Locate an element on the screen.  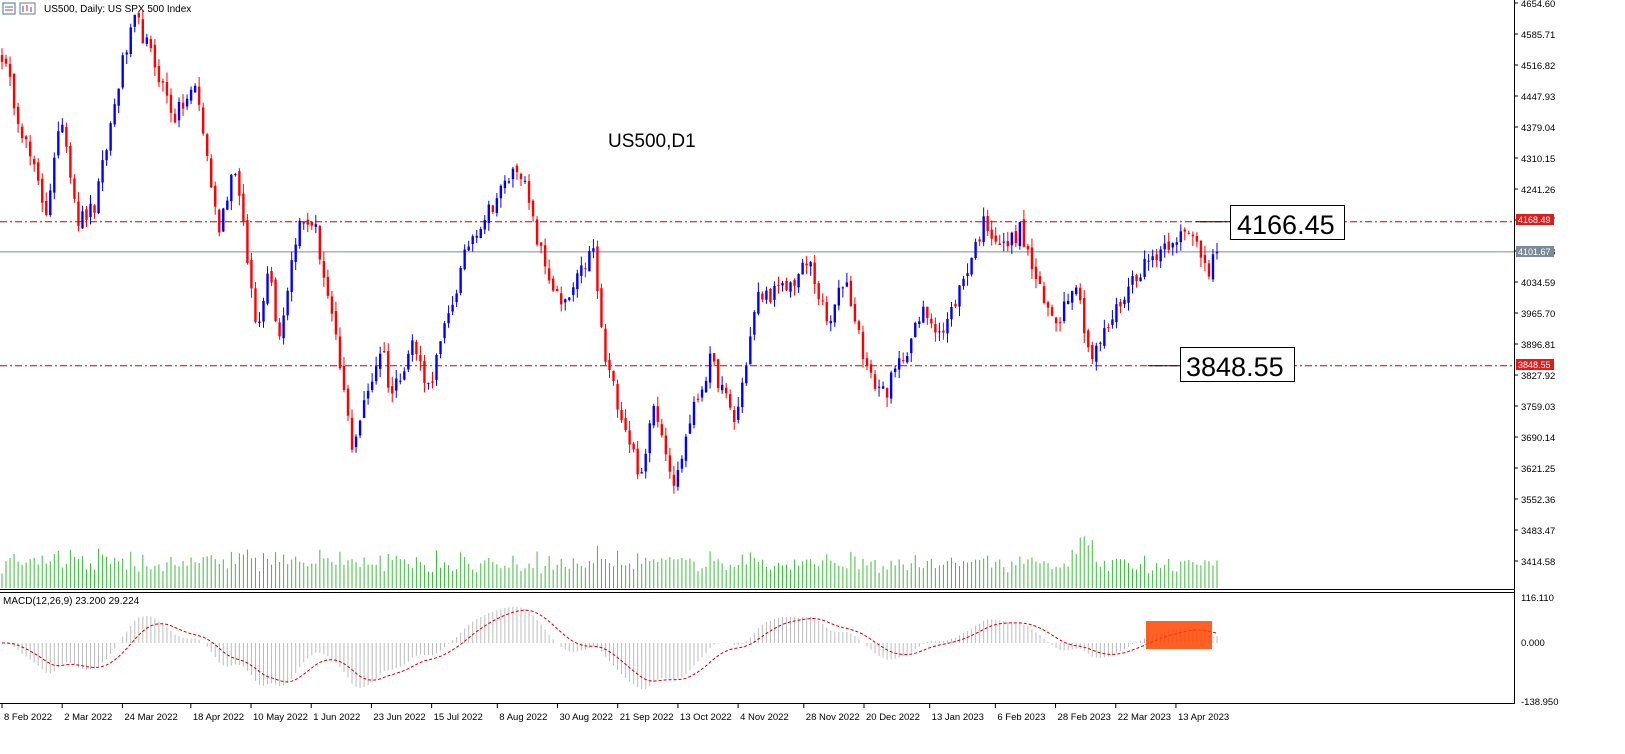
price-axis-label: 3827.92 is located at coordinates (1538, 376).